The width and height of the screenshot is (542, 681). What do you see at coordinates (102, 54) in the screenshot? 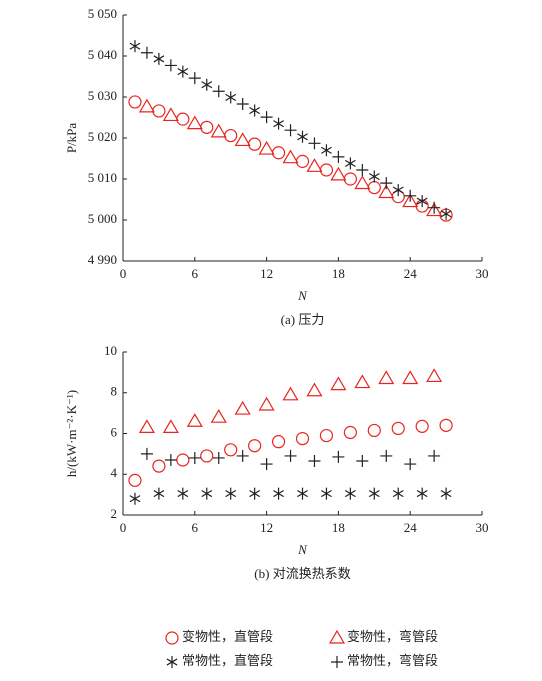
I see `y-tick-label: 5 040` at bounding box center [102, 54].